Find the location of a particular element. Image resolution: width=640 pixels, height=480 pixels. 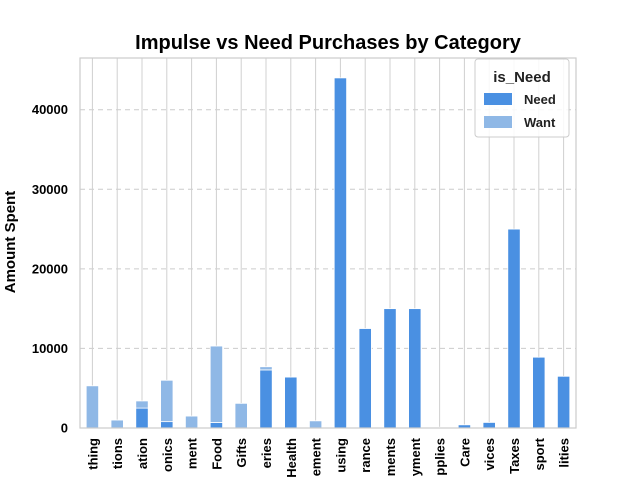

chart-title: Impulse vs Need Purchases by Category is located at coordinates (328, 43).